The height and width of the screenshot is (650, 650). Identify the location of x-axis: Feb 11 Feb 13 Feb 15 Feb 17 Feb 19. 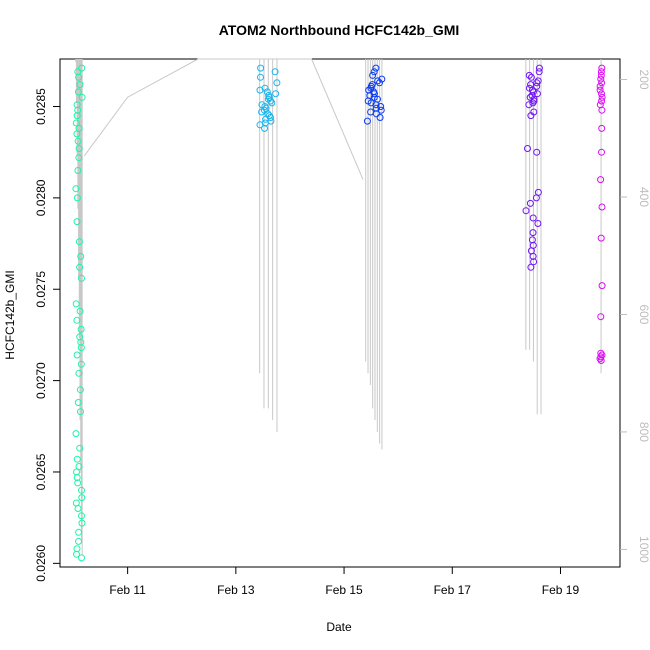
(344, 582).